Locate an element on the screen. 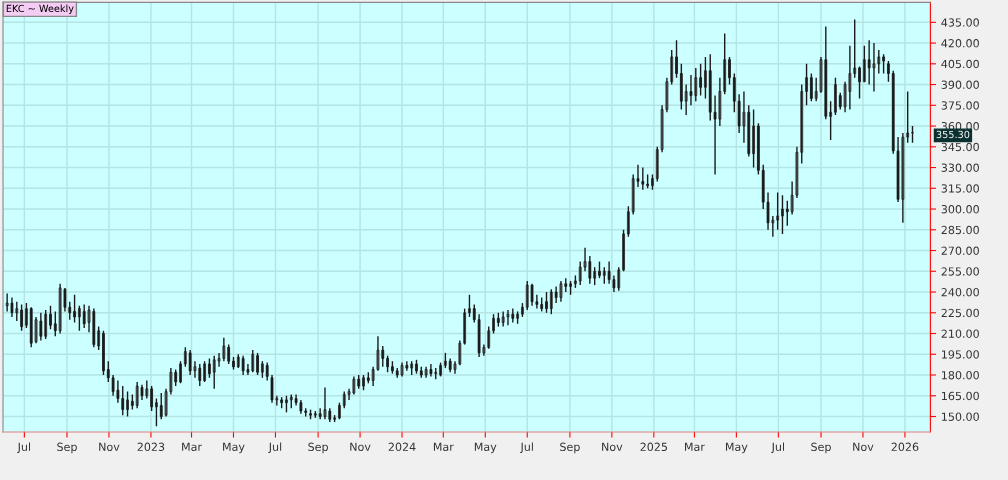 This screenshot has height=480, width=1008. x-tick-label: 2025 is located at coordinates (653, 447).